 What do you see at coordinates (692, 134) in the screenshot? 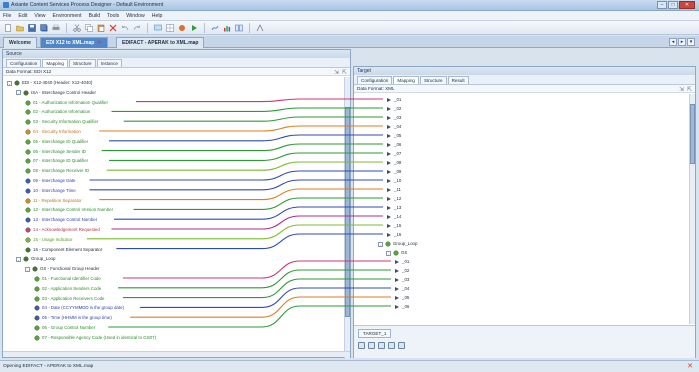
I see `target-scroll-thumb` at bounding box center [692, 134].